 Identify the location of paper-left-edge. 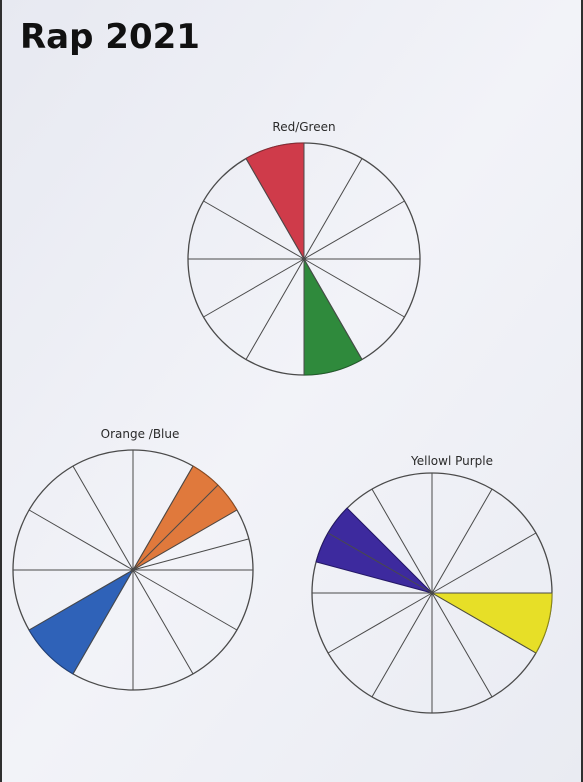
(1, 391).